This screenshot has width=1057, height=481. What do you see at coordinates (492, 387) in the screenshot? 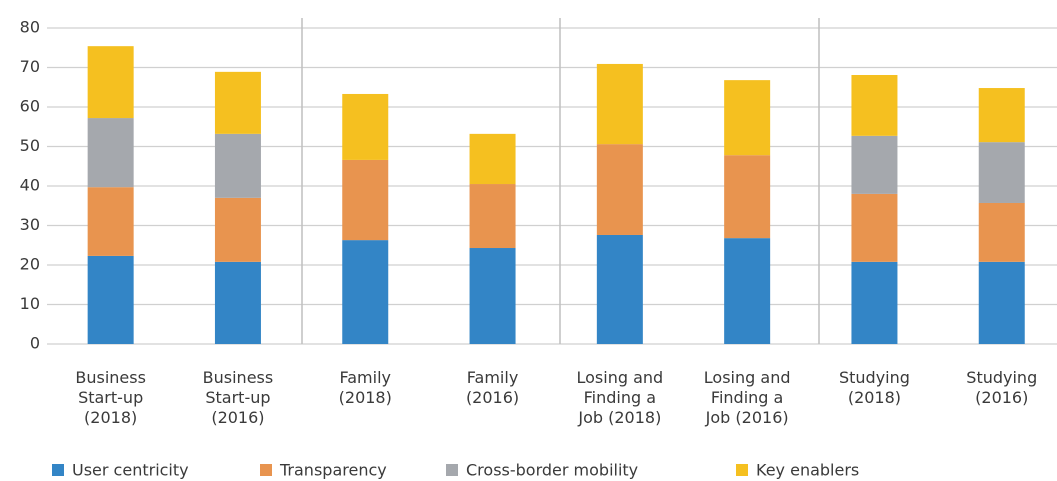
I see `x-tick-label: Family (2016)` at bounding box center [492, 387].